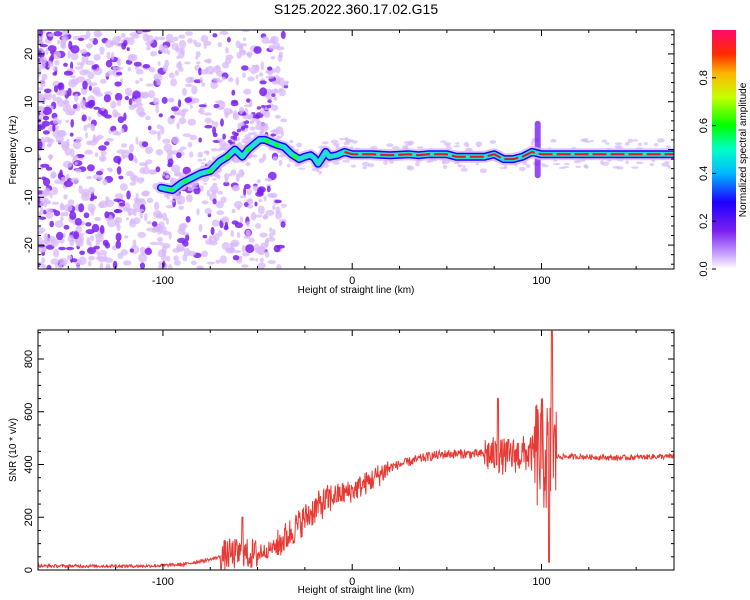 The image size is (750, 600). What do you see at coordinates (13, 450) in the screenshot?
I see `snr-ylabel: SNR (10 * v/v)` at bounding box center [13, 450].